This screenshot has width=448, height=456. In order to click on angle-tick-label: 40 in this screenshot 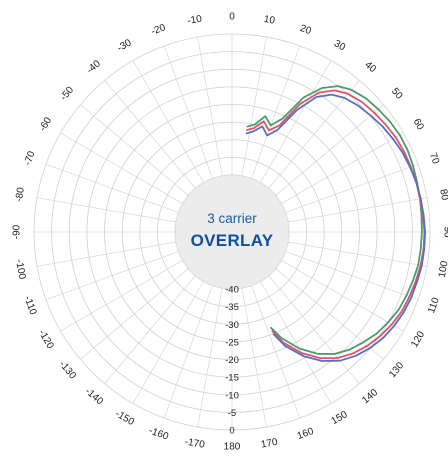, I will do `click(370, 68)`.